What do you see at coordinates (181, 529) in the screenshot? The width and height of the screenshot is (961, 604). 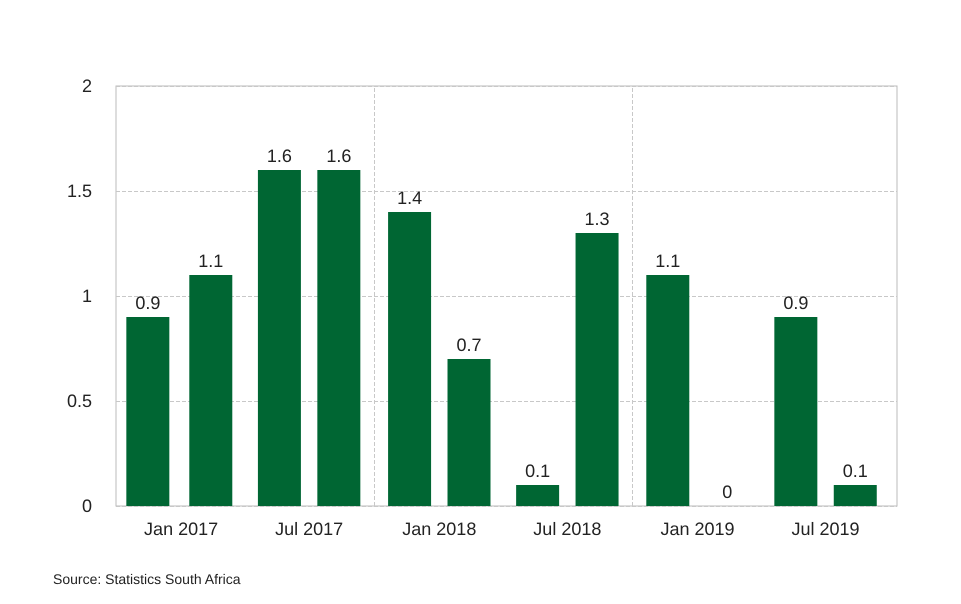 I see `x-tick-label: Jan 2017` at bounding box center [181, 529].